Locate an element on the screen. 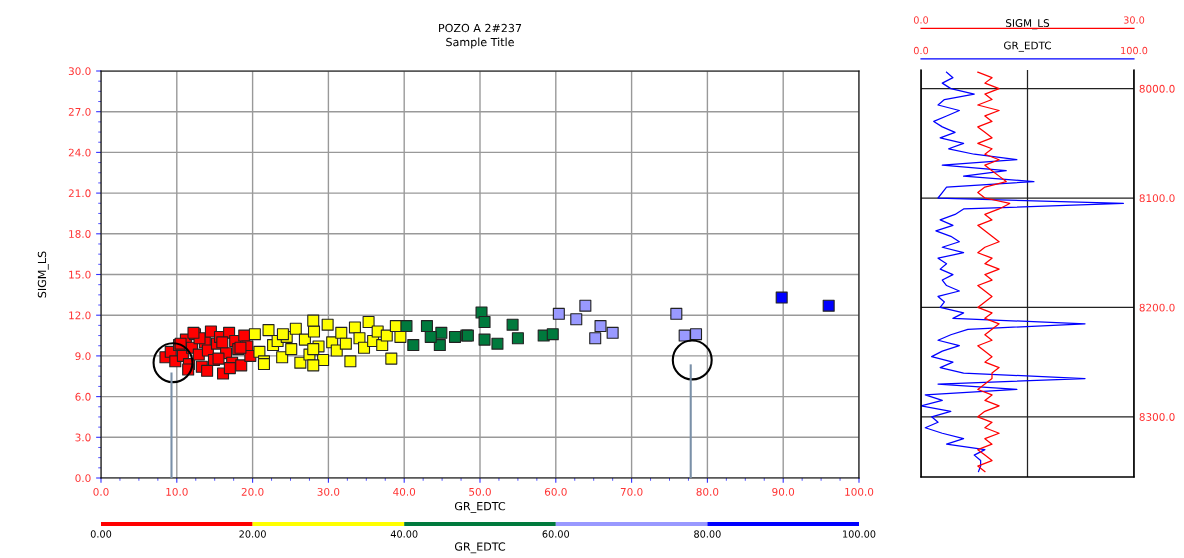 The height and width of the screenshot is (558, 1184). y-tick-label: 15.0 is located at coordinates (80, 274).